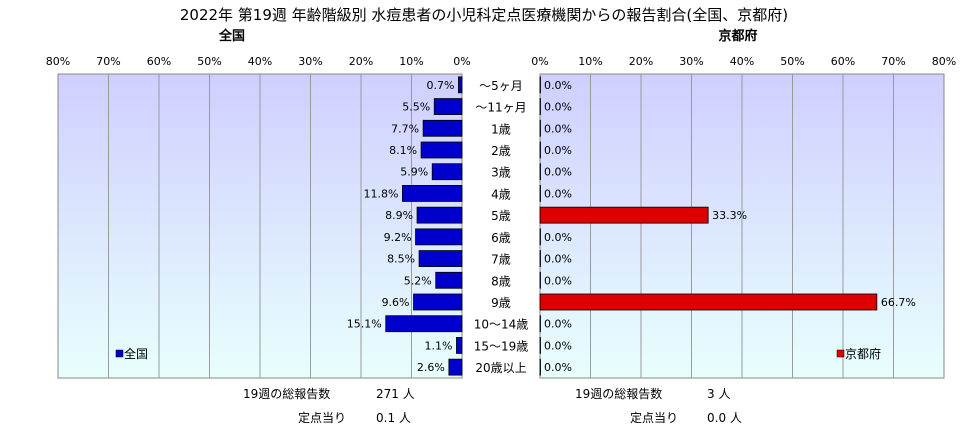 The width and height of the screenshot is (968, 432). I want to click on kyoto-x-axis-ticks: 0% 10% 20% 30% 40% 50% 60% 70% 80%, so click(743, 61).